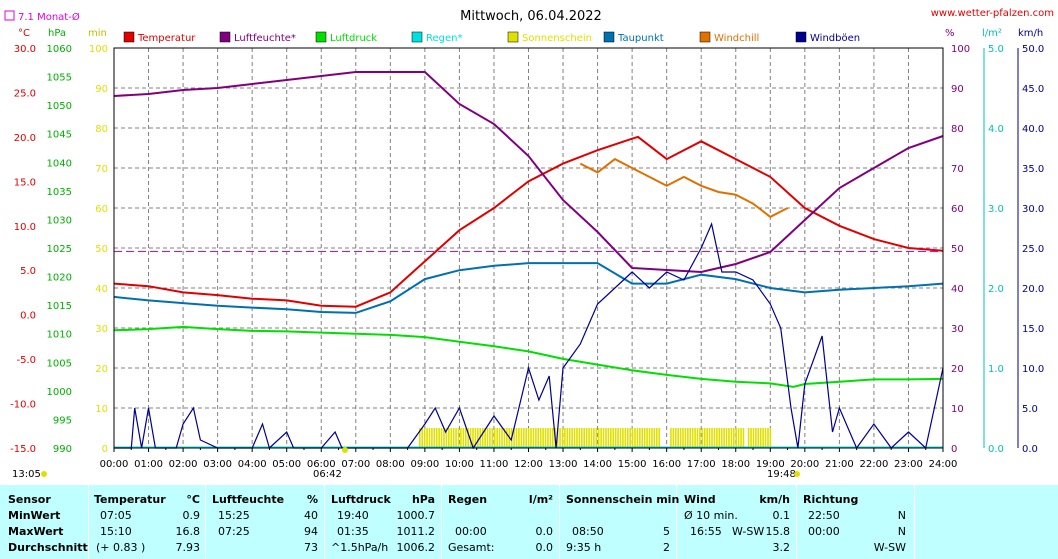 The height and width of the screenshot is (559, 1058). I want to click on y-tick-pressure: 995, so click(62, 420).